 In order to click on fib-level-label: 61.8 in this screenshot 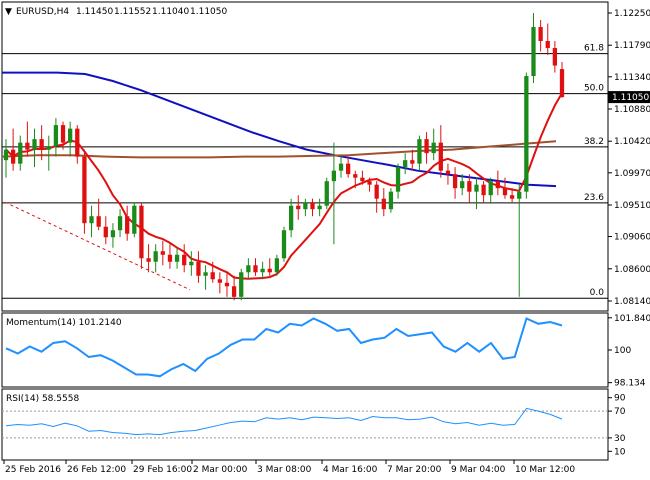, I will do `click(594, 49)`.